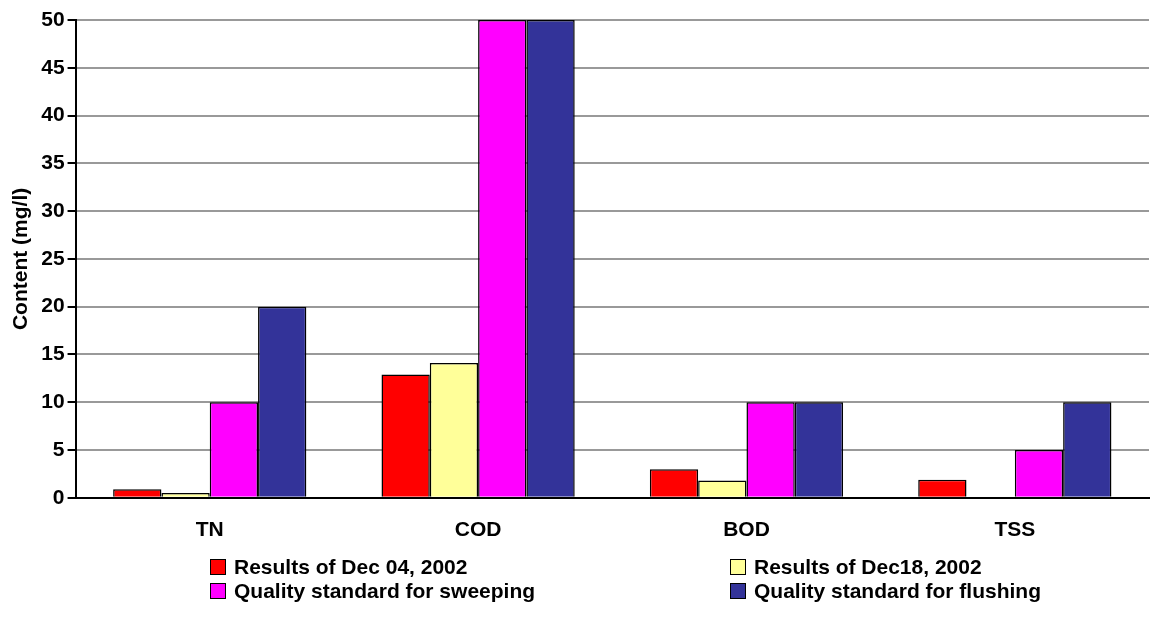  Describe the element at coordinates (53, 114) in the screenshot. I see `y-tick-label: 40` at that location.